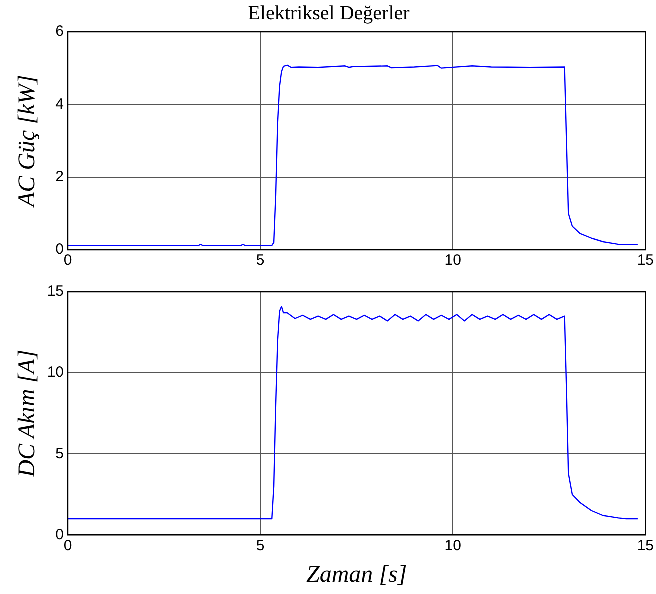 This screenshot has height=594, width=656. I want to click on x-axis-title: Zaman [s], so click(357, 575).